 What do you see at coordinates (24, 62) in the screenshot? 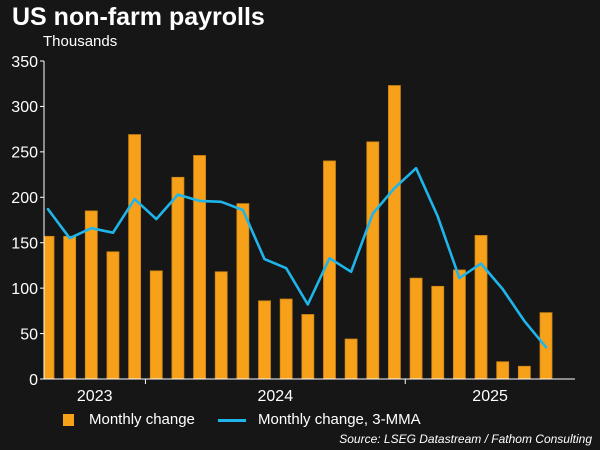
I see `y-tick-label: 350` at bounding box center [24, 62].